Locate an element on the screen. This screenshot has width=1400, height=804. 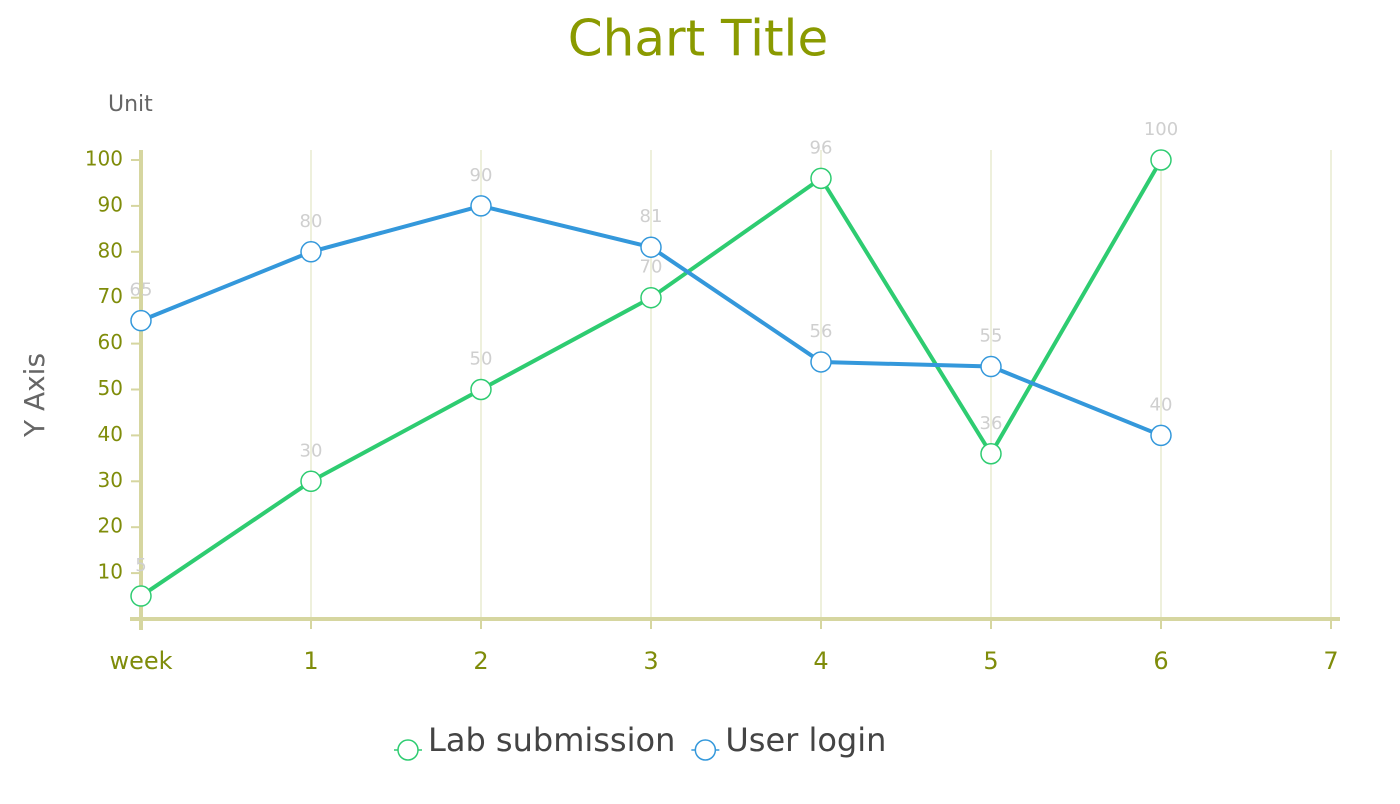
y-tick-label: 10 is located at coordinates (110, 572).